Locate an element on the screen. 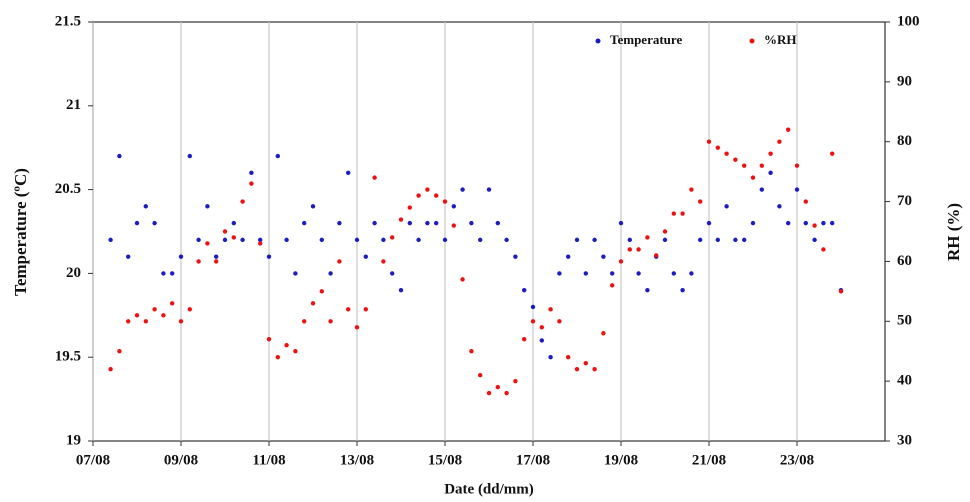 The width and height of the screenshot is (970, 502). x-tick-label: 23/08 is located at coordinates (797, 460).